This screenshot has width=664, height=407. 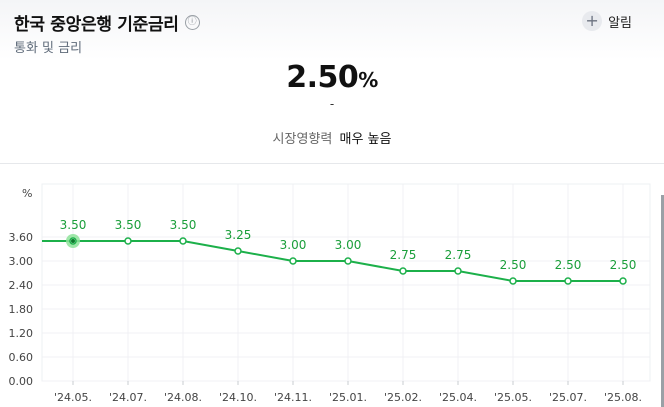 What do you see at coordinates (192, 22) in the screenshot?
I see `info-icon: ⓘ` at bounding box center [192, 22].